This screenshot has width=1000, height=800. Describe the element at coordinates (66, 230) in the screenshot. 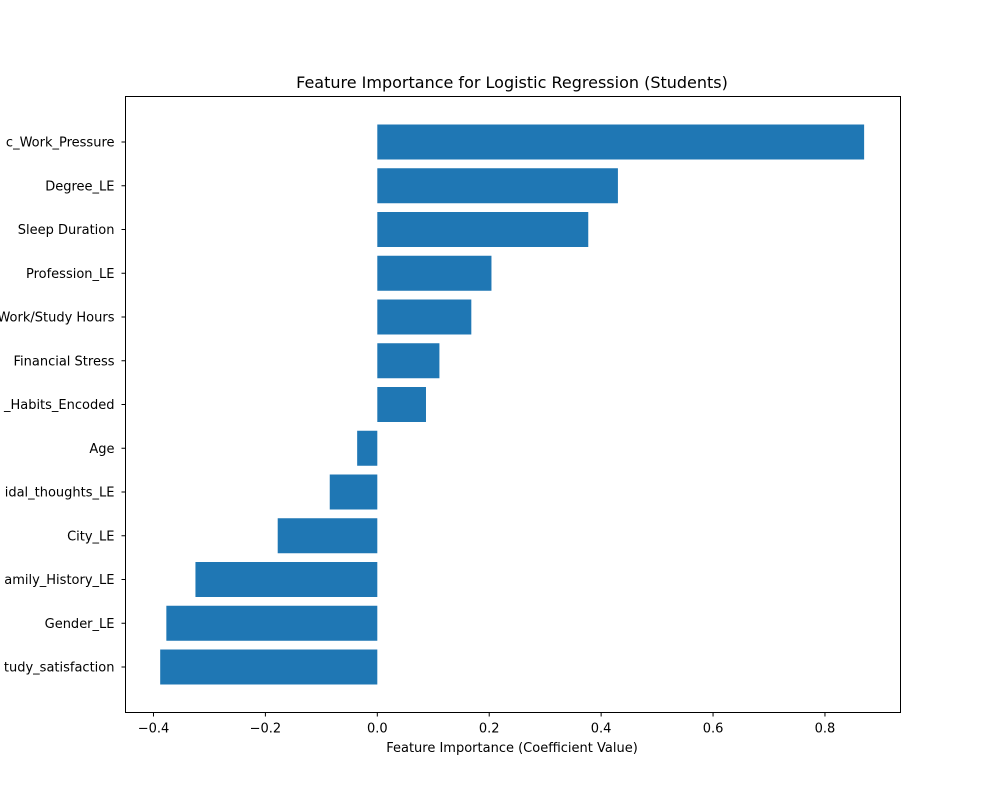

I see `y-tick-label-2: Sleep Duration` at that location.